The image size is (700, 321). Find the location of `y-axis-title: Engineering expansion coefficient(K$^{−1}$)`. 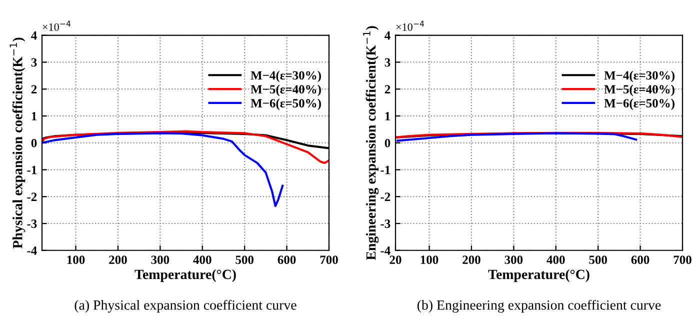

y-axis-title: Engineering expansion coefficient(K$^{−1}$) is located at coordinates (371, 143).